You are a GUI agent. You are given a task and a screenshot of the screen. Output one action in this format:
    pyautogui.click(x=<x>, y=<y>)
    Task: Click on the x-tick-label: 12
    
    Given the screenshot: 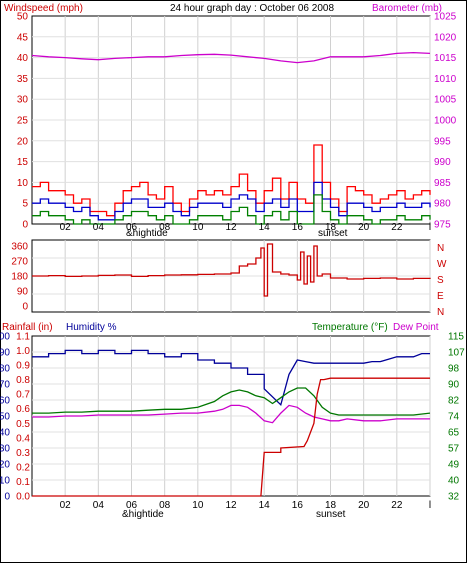 What is the action you would take?
    pyautogui.click(x=231, y=227)
    